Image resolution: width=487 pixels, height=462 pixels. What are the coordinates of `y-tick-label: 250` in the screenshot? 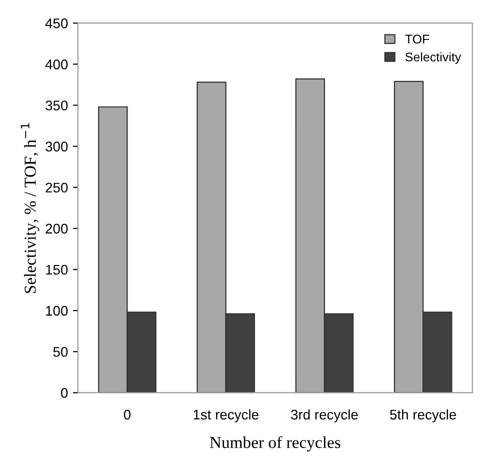 It's located at (57, 187).